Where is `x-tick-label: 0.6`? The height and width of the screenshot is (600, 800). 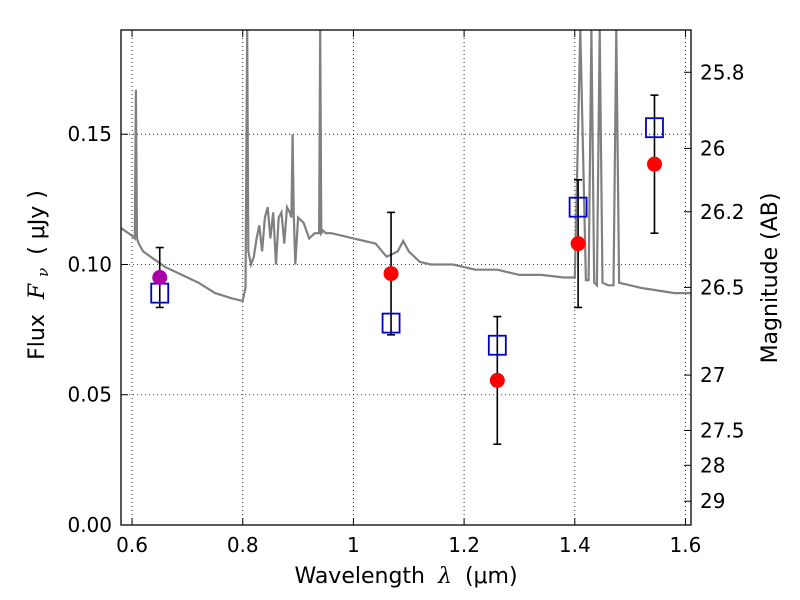 x-tick-label: 0.6 is located at coordinates (132, 545).